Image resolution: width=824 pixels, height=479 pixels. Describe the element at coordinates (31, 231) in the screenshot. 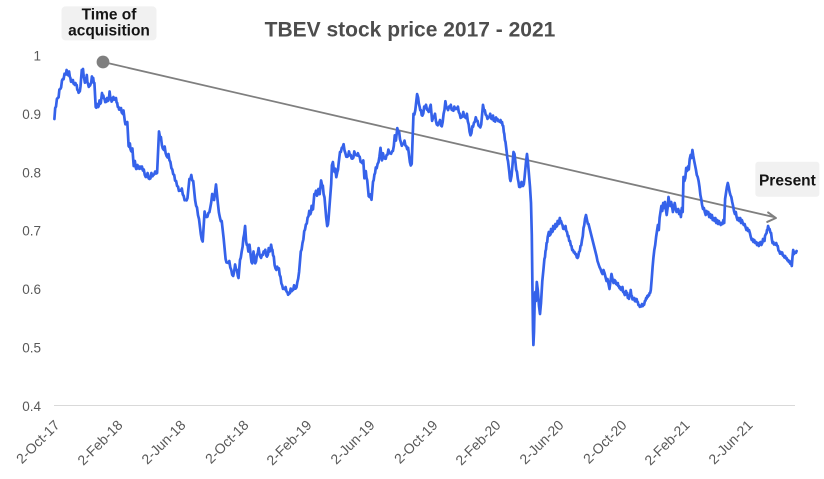

I see `svg-text: 0.7` at that location.